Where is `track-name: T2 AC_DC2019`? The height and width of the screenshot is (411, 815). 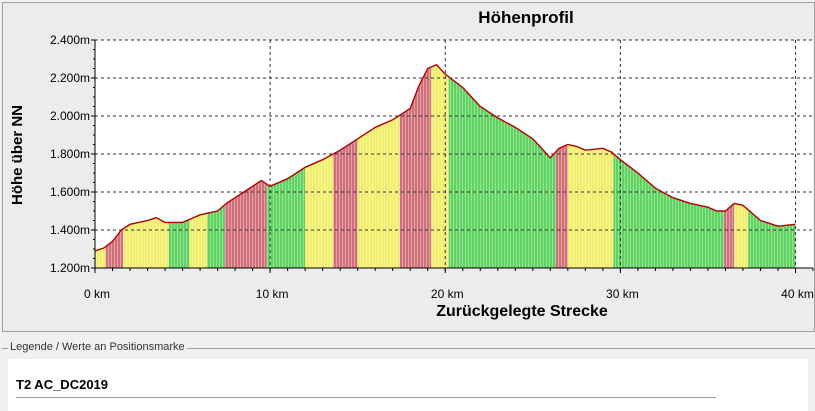
track-name: T2 AC_DC2019 is located at coordinates (62, 384).